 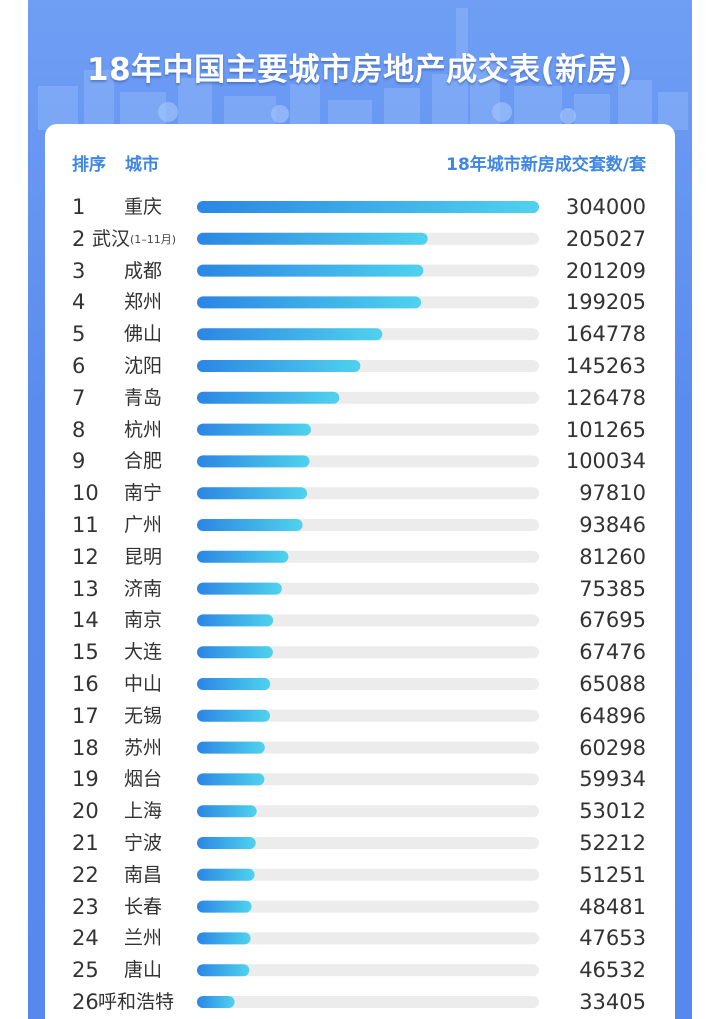 What do you see at coordinates (111, 238) in the screenshot?
I see `city-name: 武汉` at bounding box center [111, 238].